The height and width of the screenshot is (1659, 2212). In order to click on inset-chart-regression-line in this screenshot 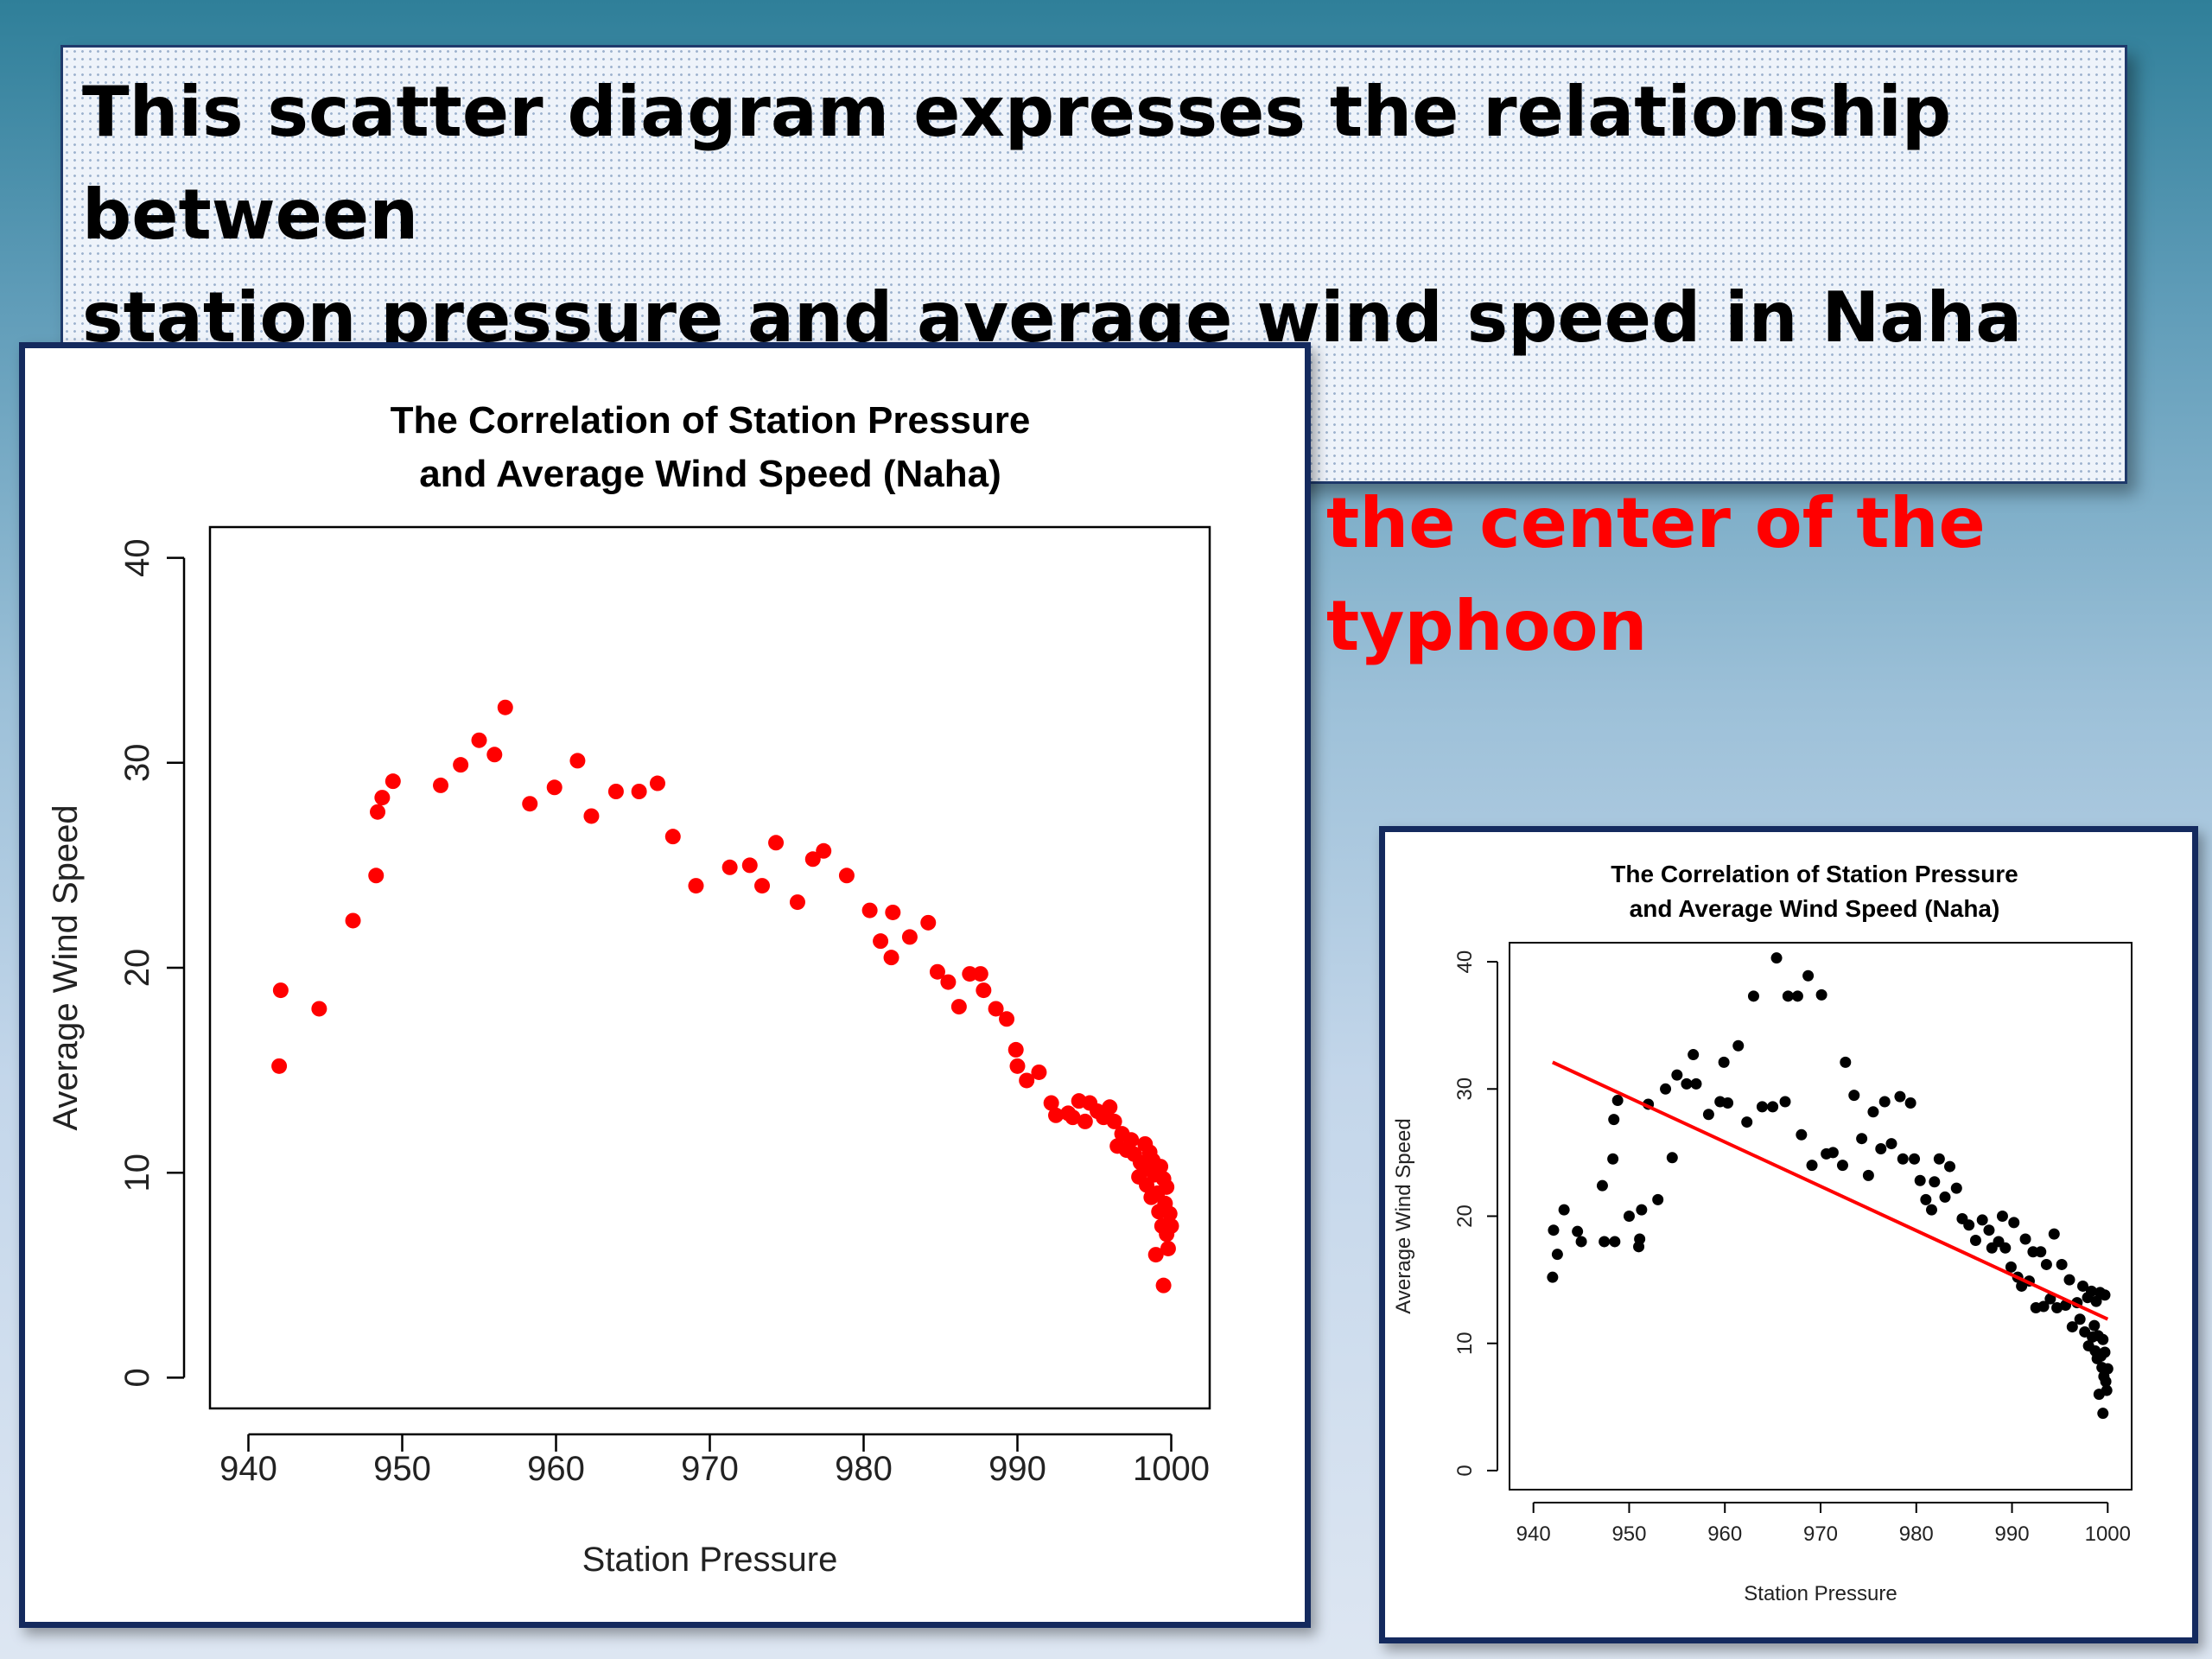, I will do `click(1830, 1190)`.